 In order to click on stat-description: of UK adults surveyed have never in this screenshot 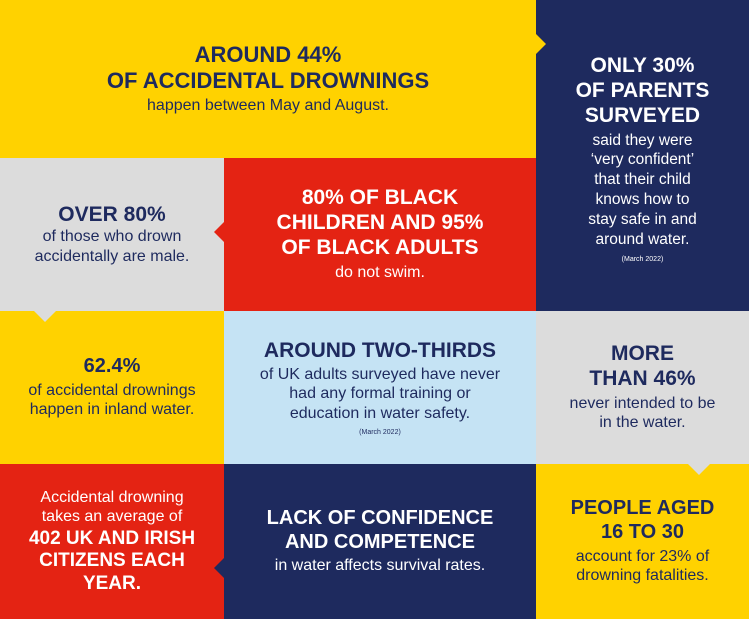, I will do `click(380, 374)`.